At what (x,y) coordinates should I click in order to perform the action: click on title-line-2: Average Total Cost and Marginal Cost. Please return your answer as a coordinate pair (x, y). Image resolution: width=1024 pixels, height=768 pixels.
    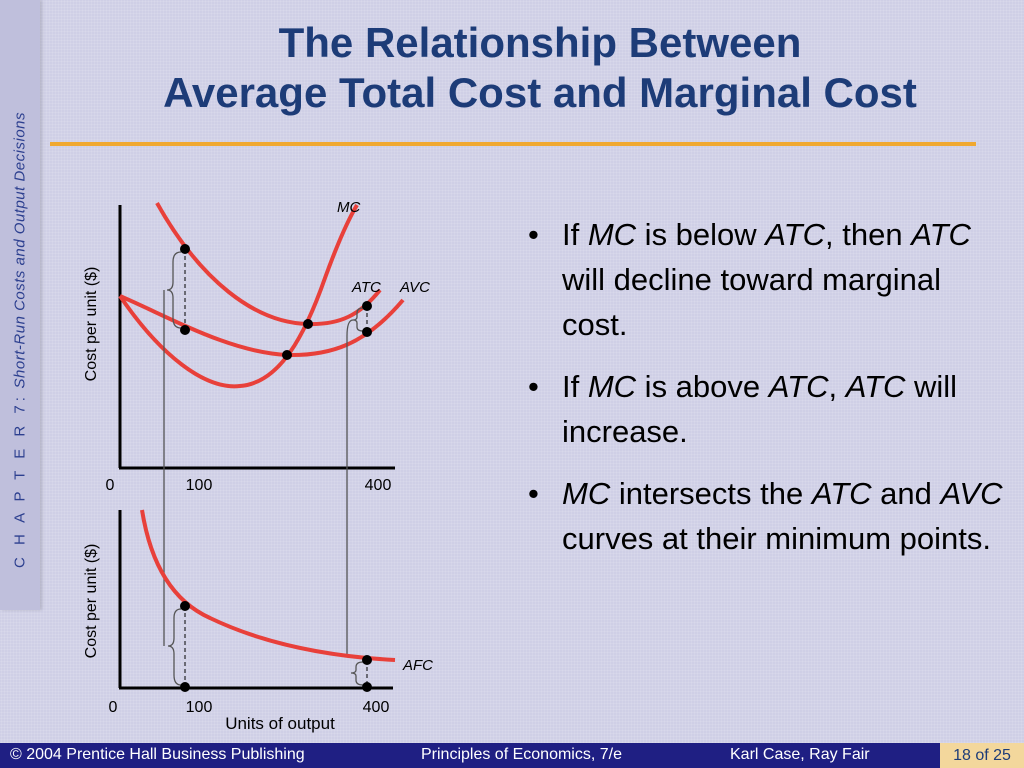
    Looking at the image, I should click on (540, 92).